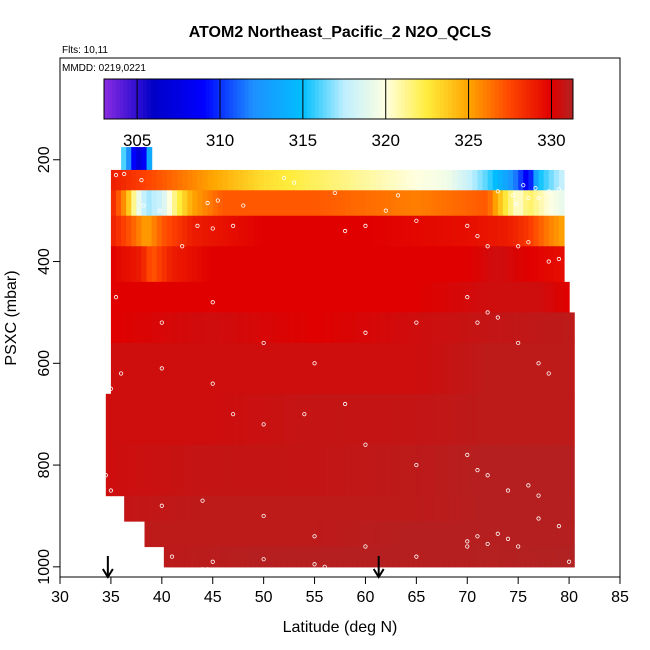 The height and width of the screenshot is (650, 650). Describe the element at coordinates (44, 465) in the screenshot. I see `y-tick-label: 800` at that location.